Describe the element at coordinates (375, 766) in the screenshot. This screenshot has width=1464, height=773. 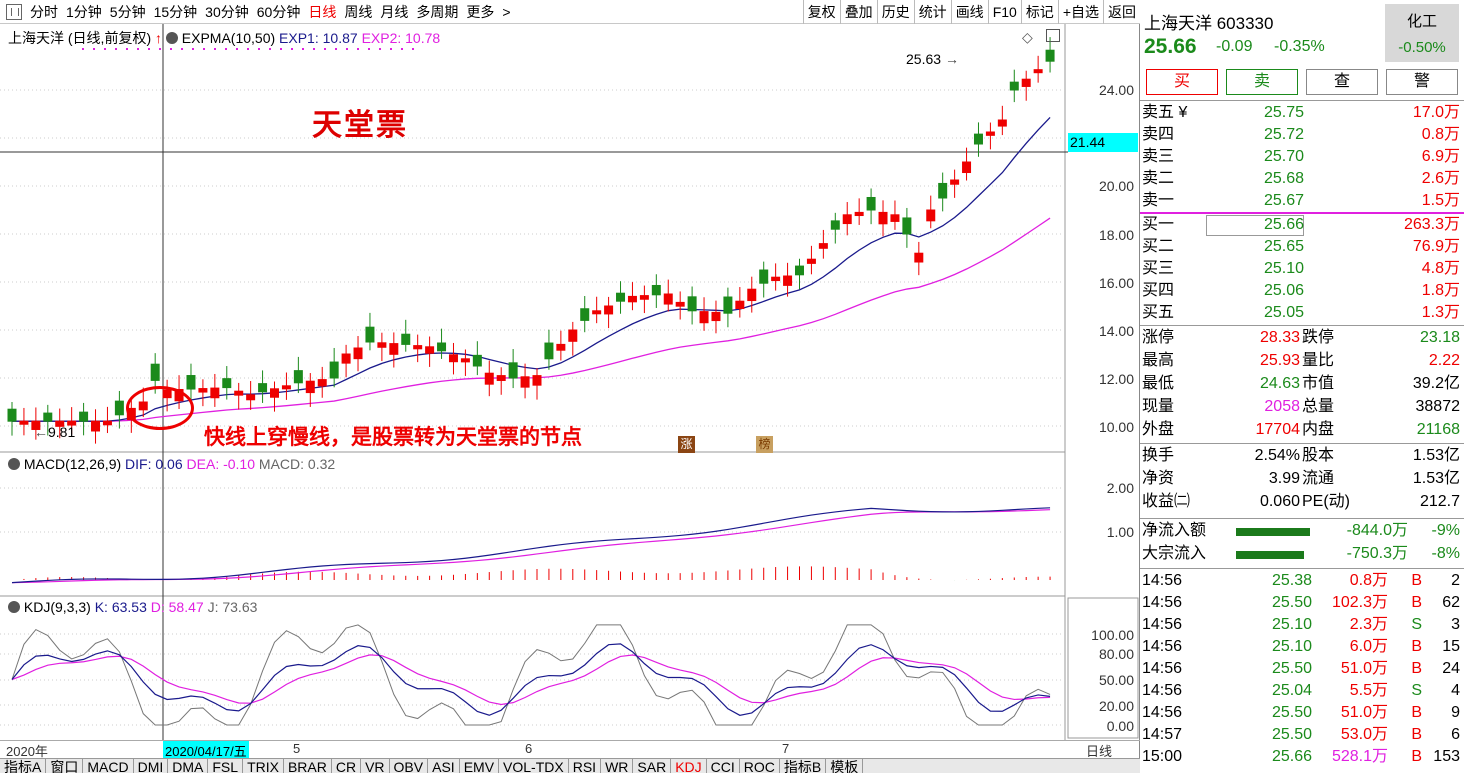
I see `indicator-tab-9: VR` at that location.